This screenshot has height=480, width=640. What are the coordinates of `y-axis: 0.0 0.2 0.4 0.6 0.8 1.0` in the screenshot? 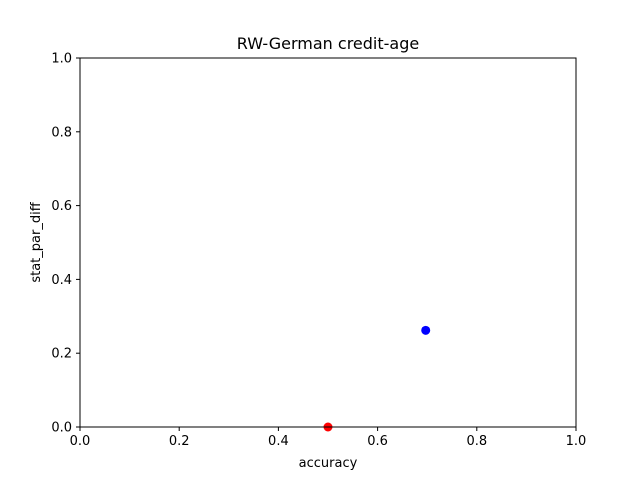 It's located at (65, 244).